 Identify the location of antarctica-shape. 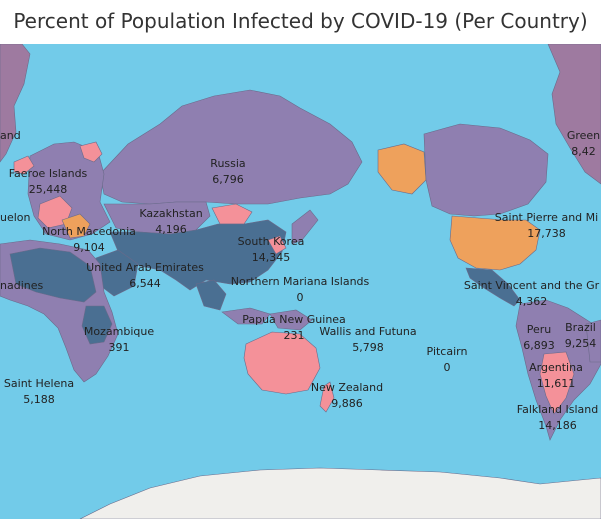
(340, 493).